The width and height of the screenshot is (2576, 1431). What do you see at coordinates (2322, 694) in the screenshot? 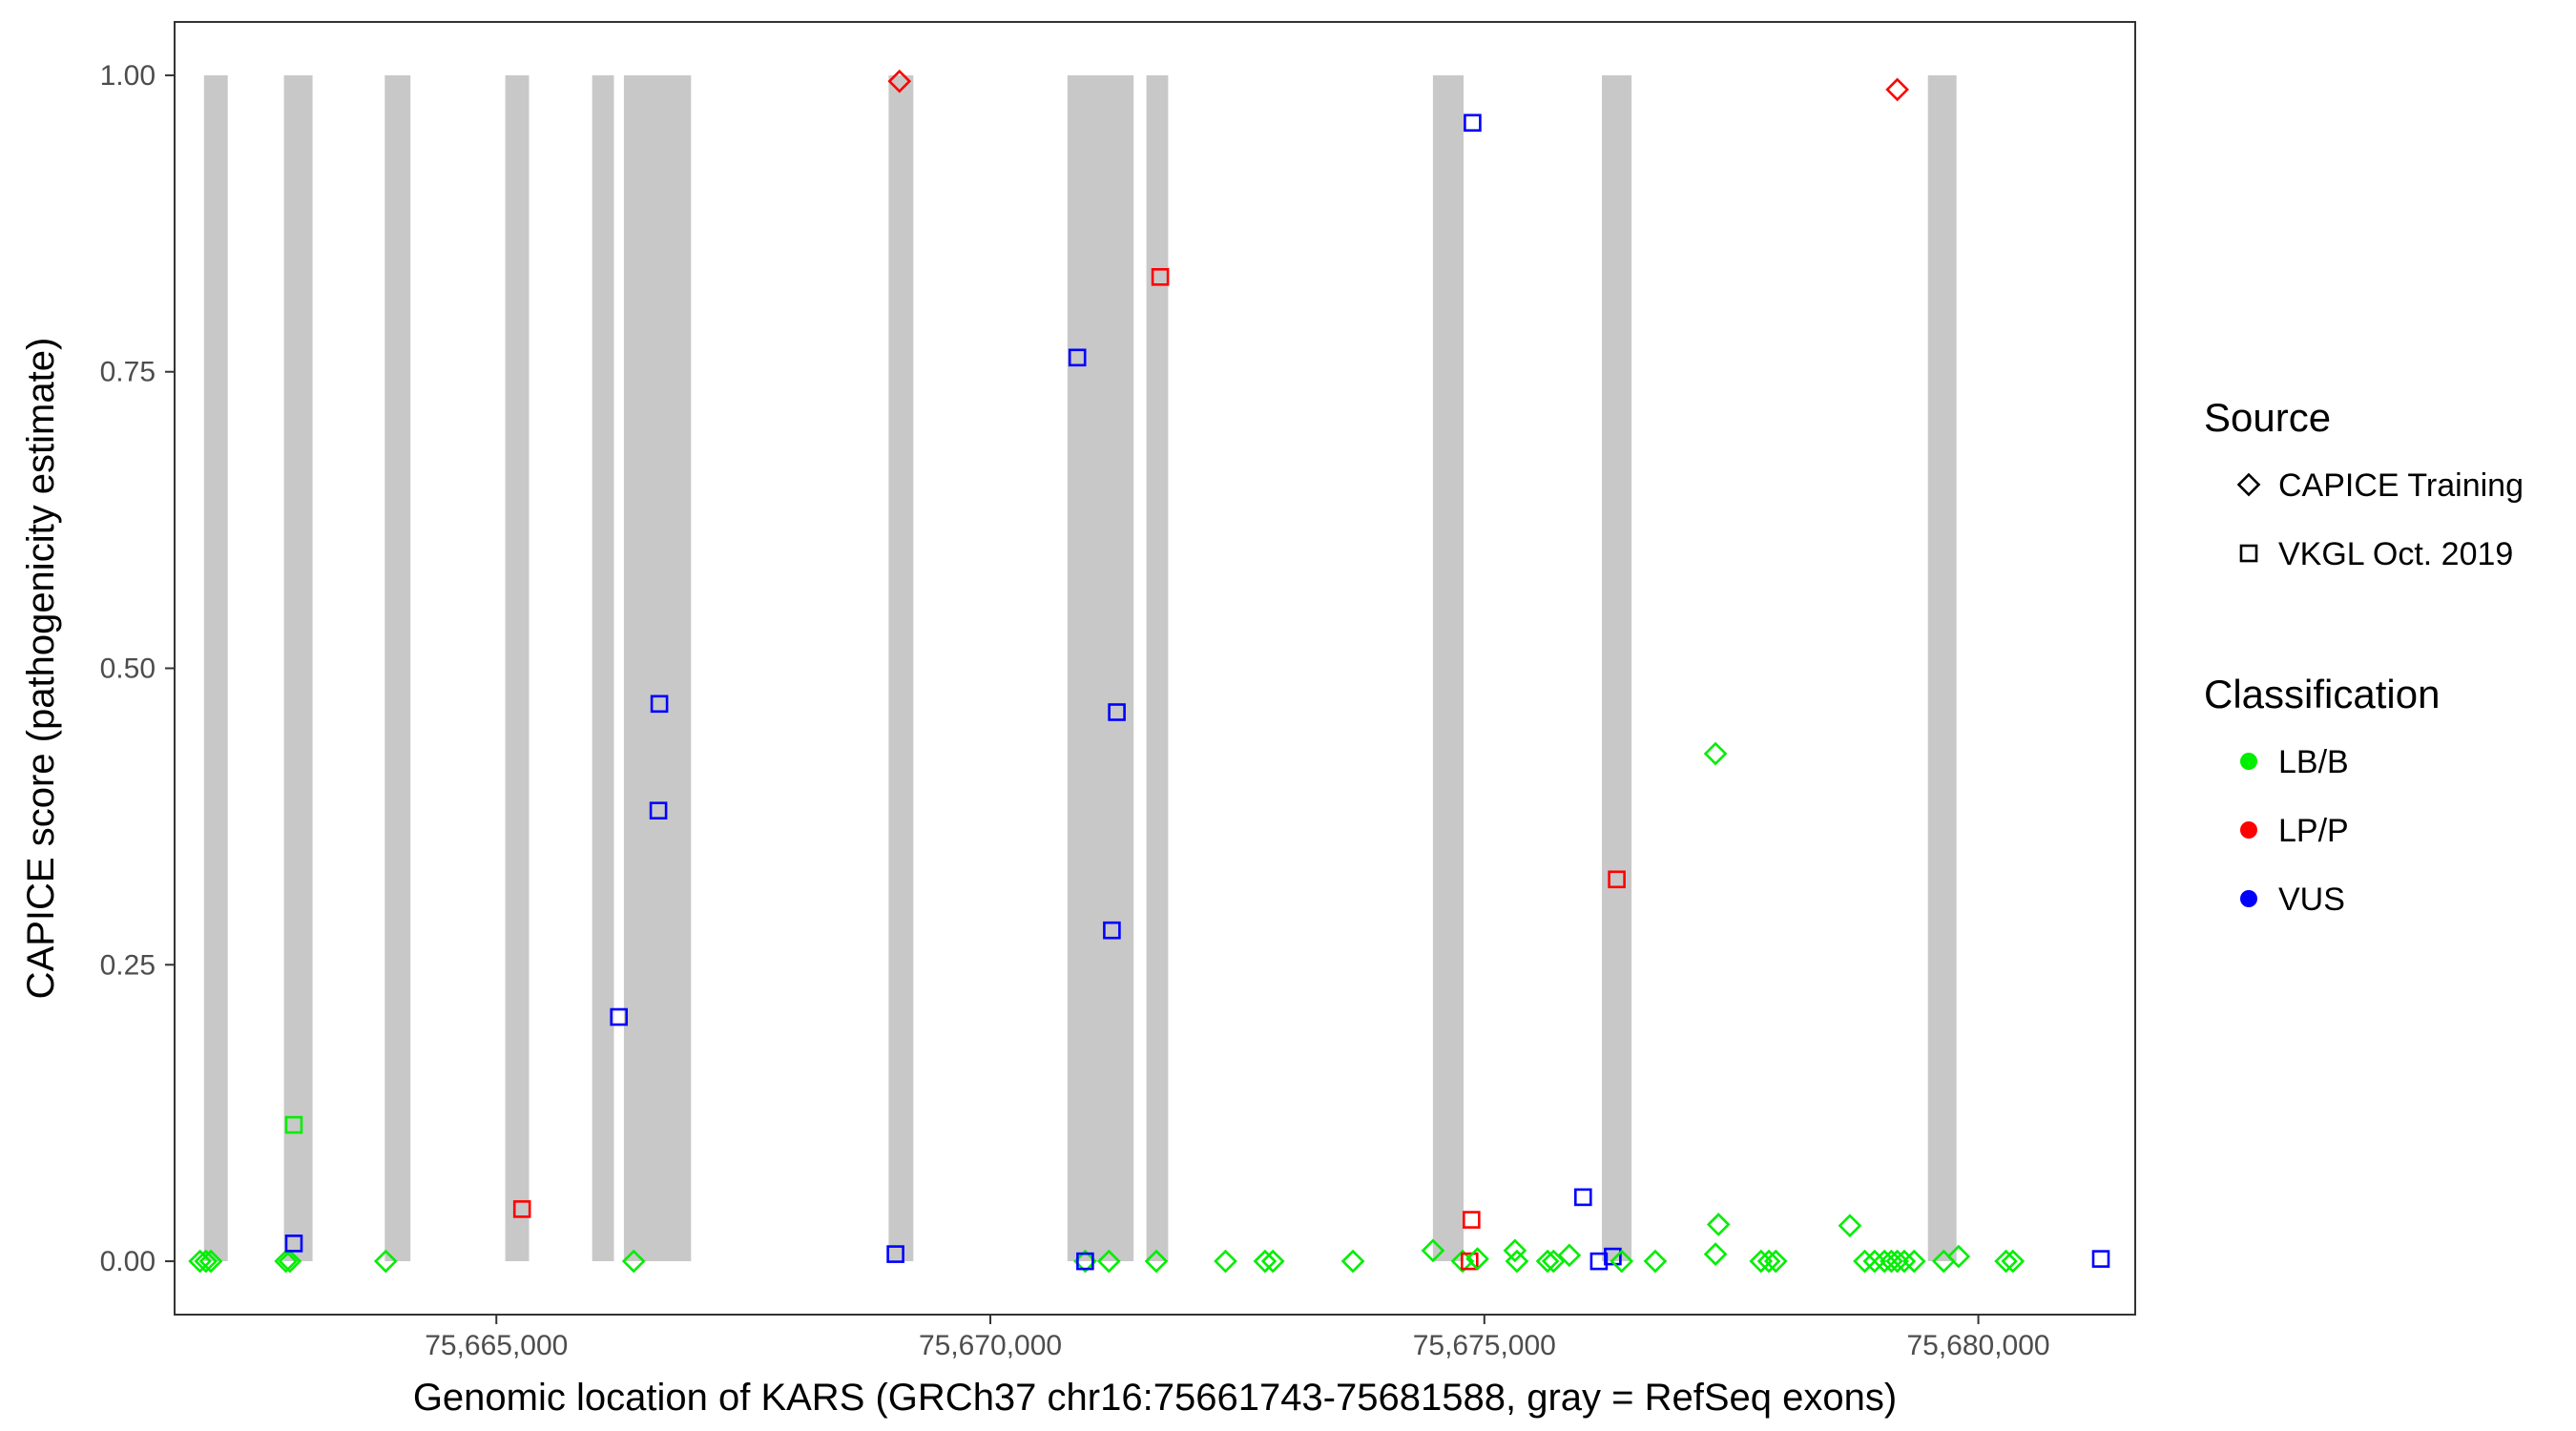
I see `legend-classification-title: Classification` at bounding box center [2322, 694].